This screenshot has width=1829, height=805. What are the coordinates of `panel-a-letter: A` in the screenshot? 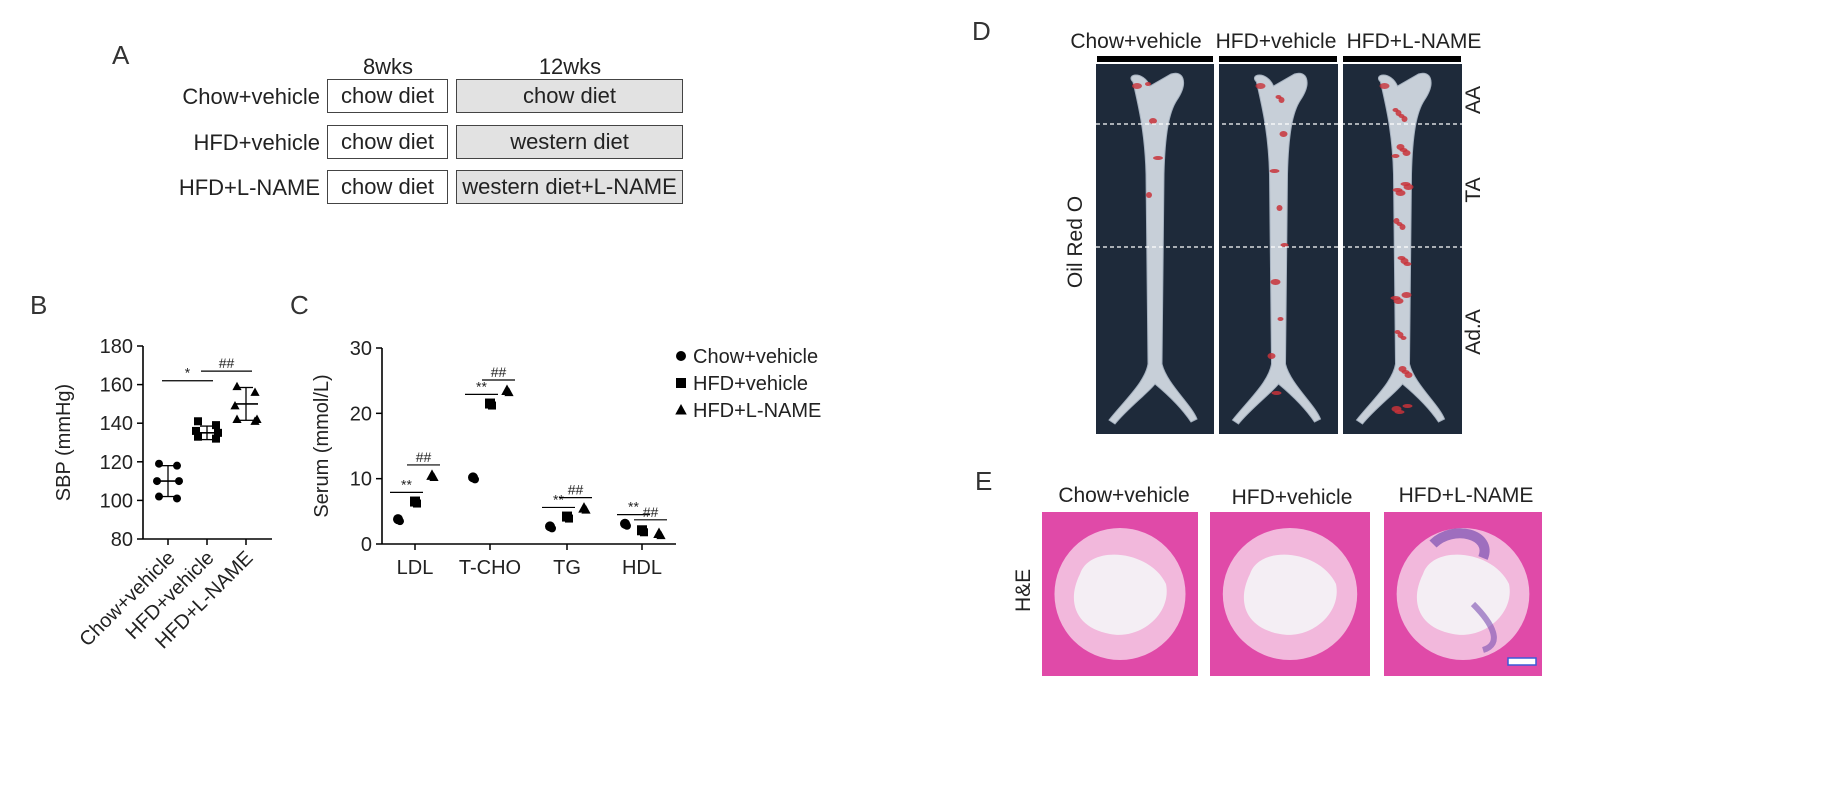 It's located at (121, 55).